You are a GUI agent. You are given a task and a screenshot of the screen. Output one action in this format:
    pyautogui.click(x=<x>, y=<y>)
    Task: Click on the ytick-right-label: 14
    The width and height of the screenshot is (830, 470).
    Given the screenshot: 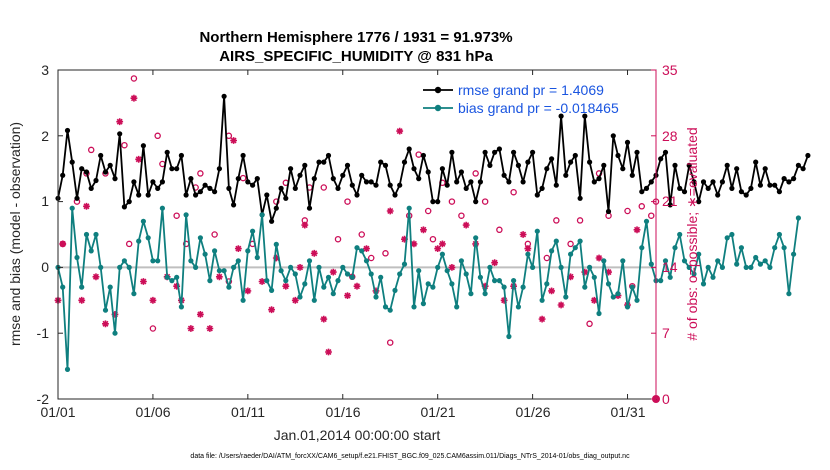 What is the action you would take?
    pyautogui.click(x=670, y=267)
    